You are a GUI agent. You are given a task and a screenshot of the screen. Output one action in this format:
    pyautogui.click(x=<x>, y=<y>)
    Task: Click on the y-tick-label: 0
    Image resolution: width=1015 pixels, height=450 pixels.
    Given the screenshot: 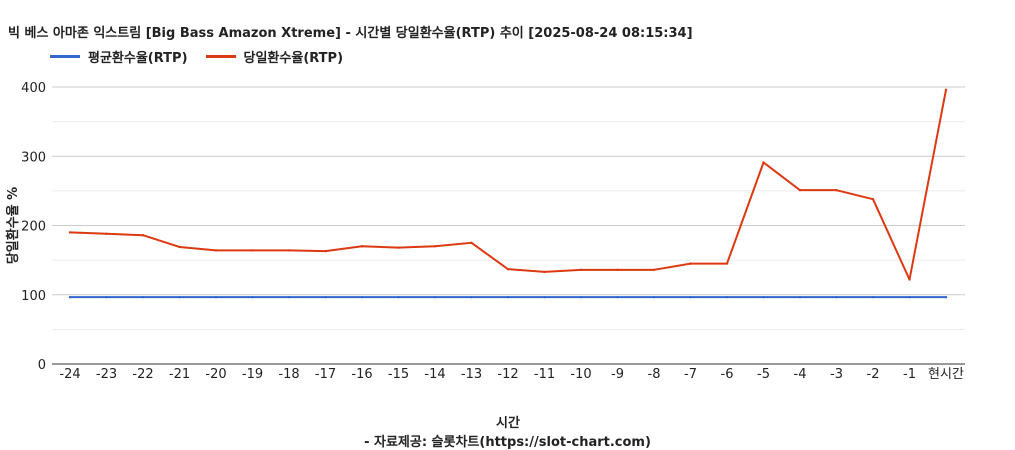 What is the action you would take?
    pyautogui.click(x=42, y=365)
    